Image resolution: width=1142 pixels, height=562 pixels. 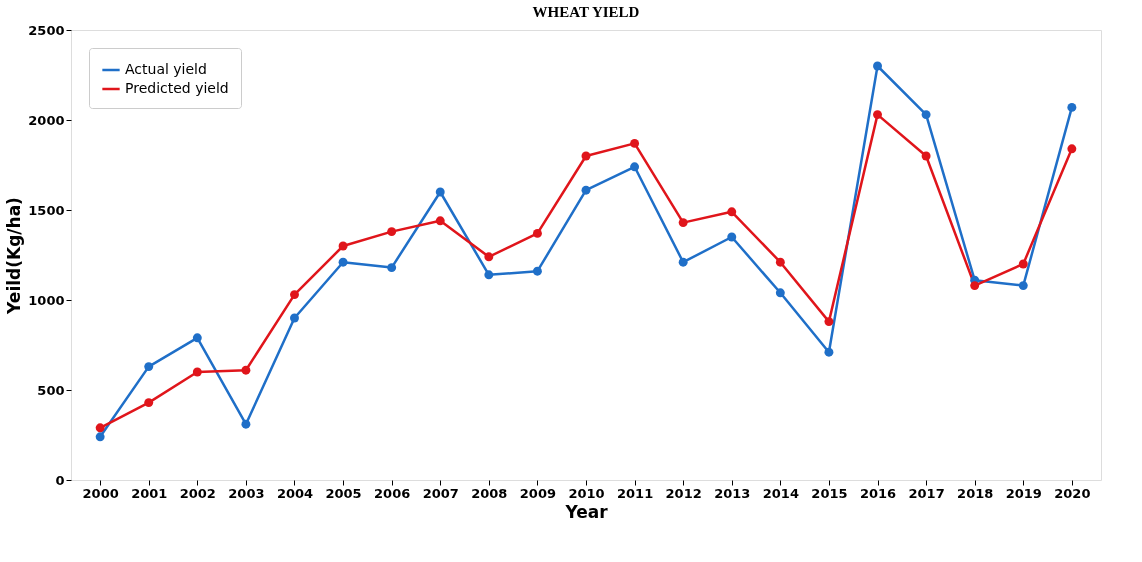 I want to click on y-tick-label: 2500, so click(x=46, y=30).